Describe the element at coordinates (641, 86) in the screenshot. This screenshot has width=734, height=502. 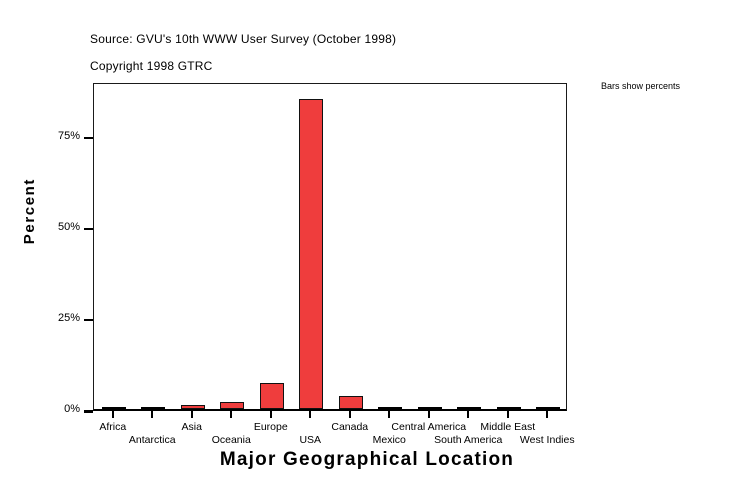
I see `bars-show-percents-note: Bars show percents` at that location.